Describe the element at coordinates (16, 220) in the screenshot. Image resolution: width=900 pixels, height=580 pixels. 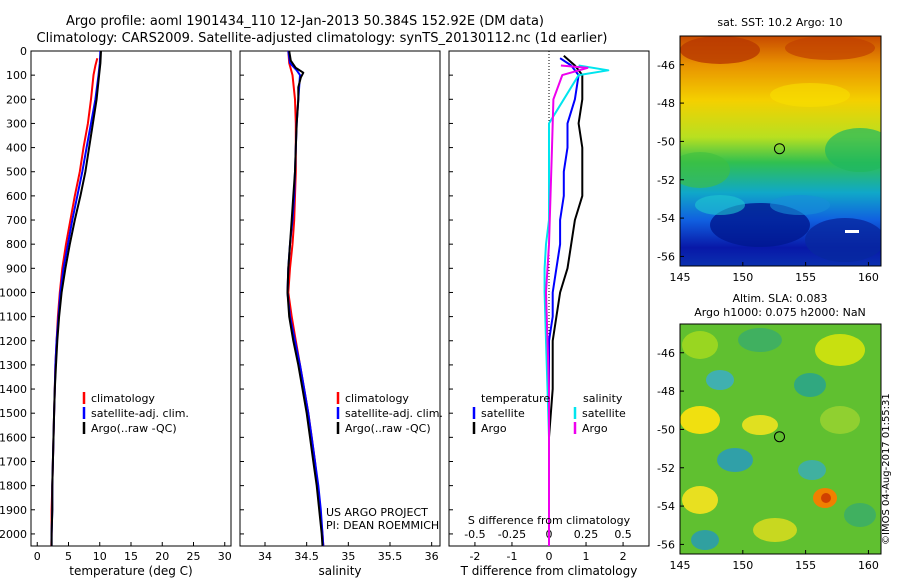
I see `depth-tick-label: 700` at that location.